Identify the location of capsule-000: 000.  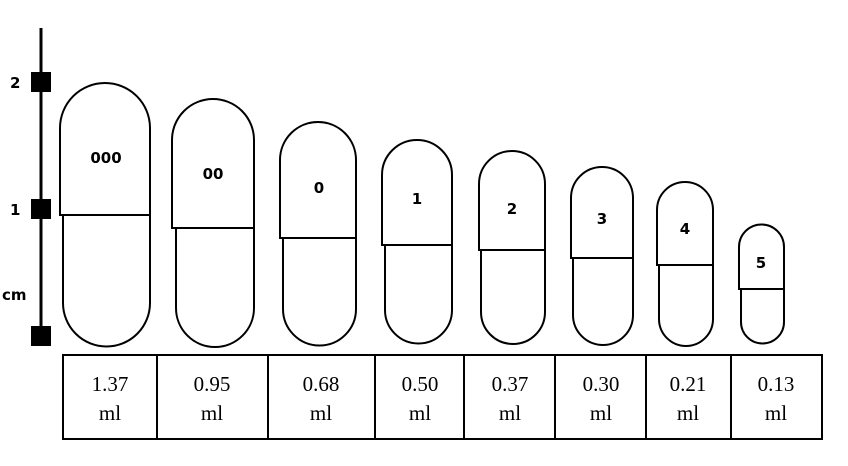
(105, 215).